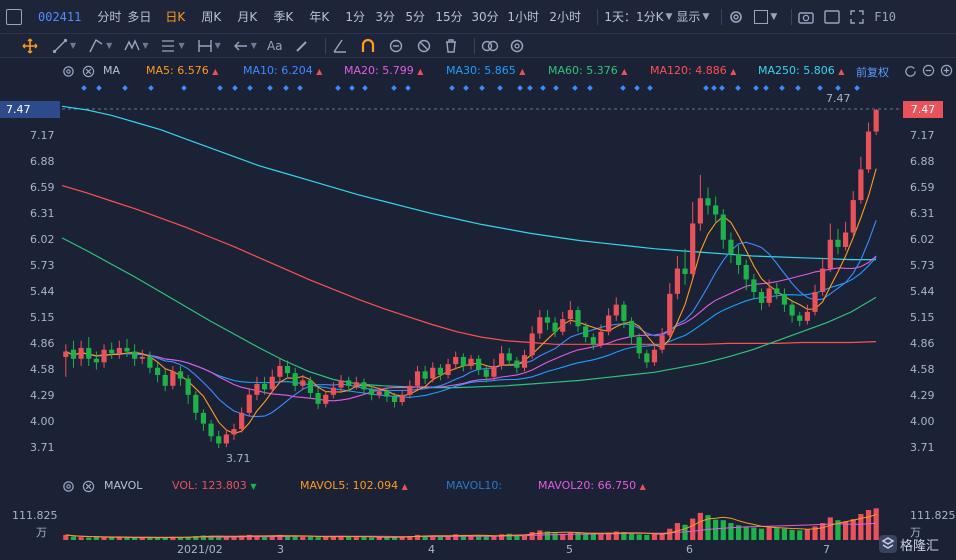 The height and width of the screenshot is (560, 956). Describe the element at coordinates (872, 72) in the screenshot. I see `adjust-select: 前复权` at that location.